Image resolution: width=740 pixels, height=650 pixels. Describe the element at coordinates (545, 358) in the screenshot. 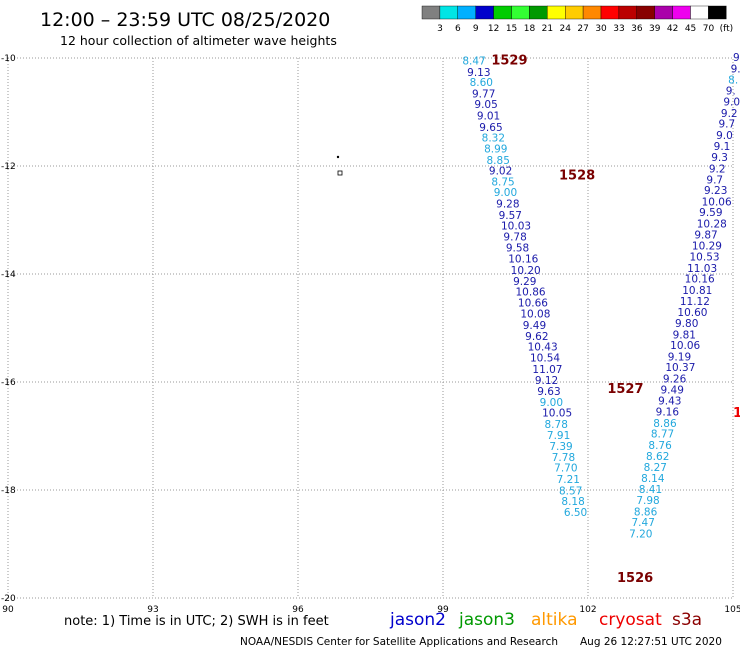

I see `wave-height-value: 10.54` at that location.